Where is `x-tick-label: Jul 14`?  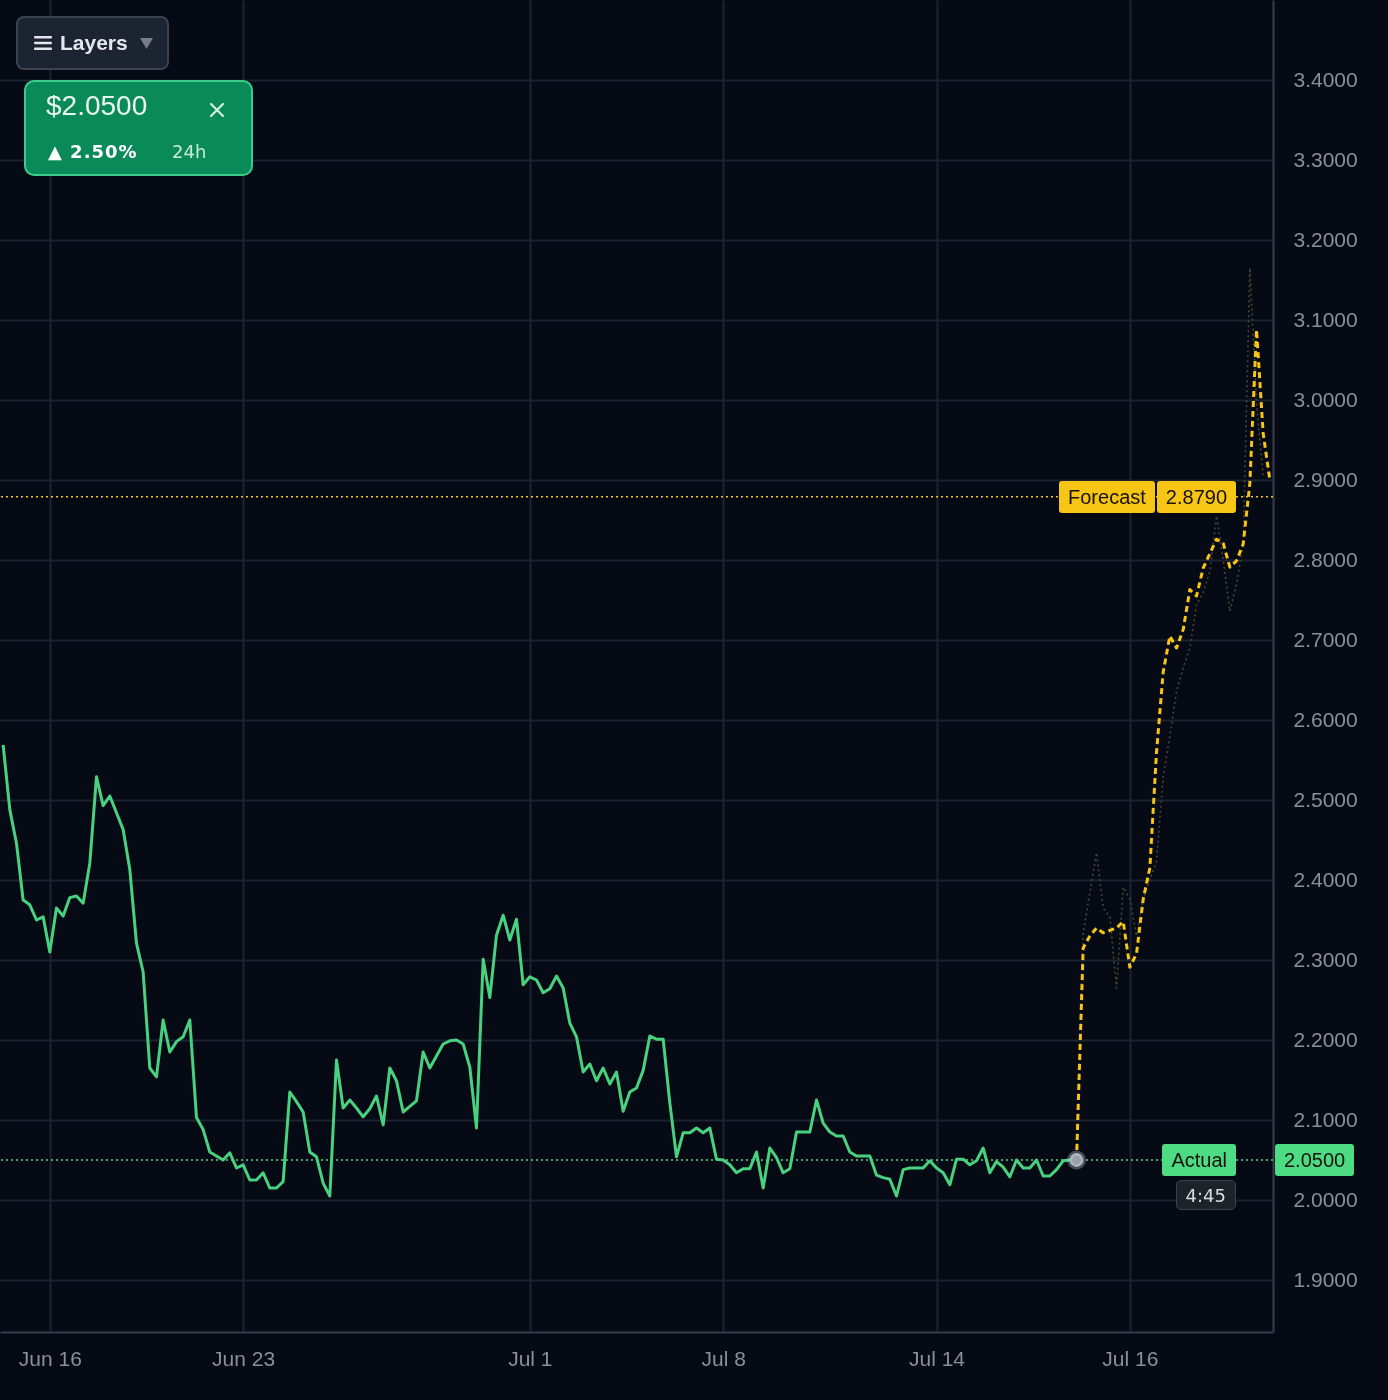 x-tick-label: Jul 14 is located at coordinates (937, 1358).